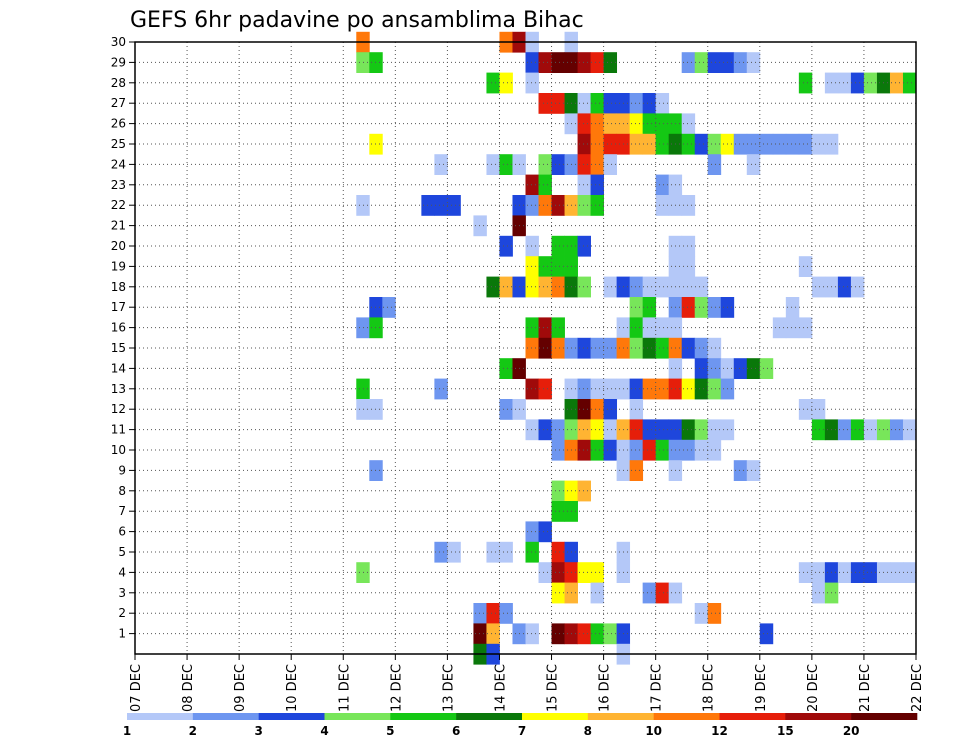  What do you see at coordinates (122, 634) in the screenshot?
I see `y-tick-label: 1` at bounding box center [122, 634].